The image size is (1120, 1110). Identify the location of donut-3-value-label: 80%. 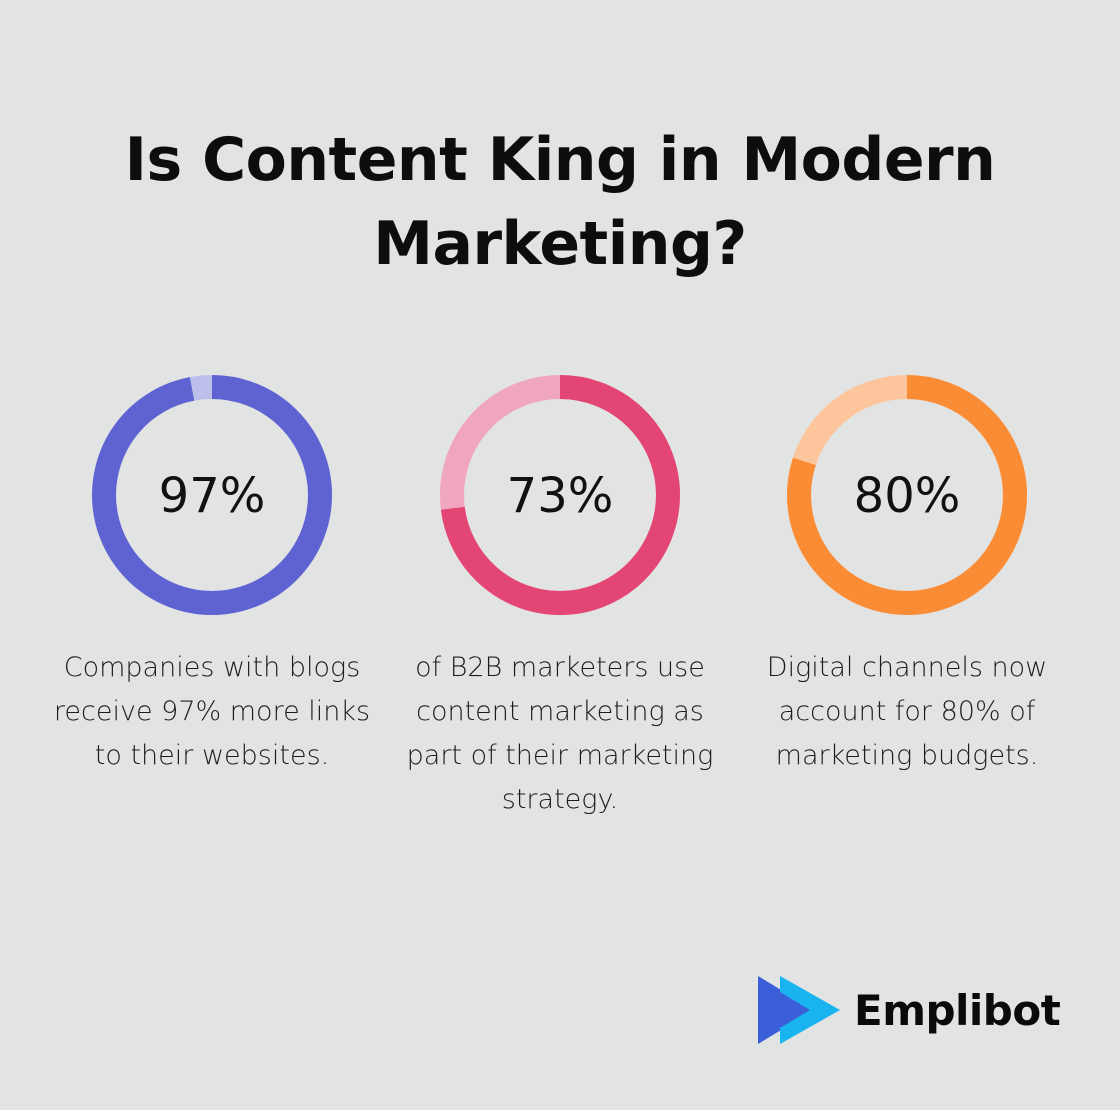
(907, 496).